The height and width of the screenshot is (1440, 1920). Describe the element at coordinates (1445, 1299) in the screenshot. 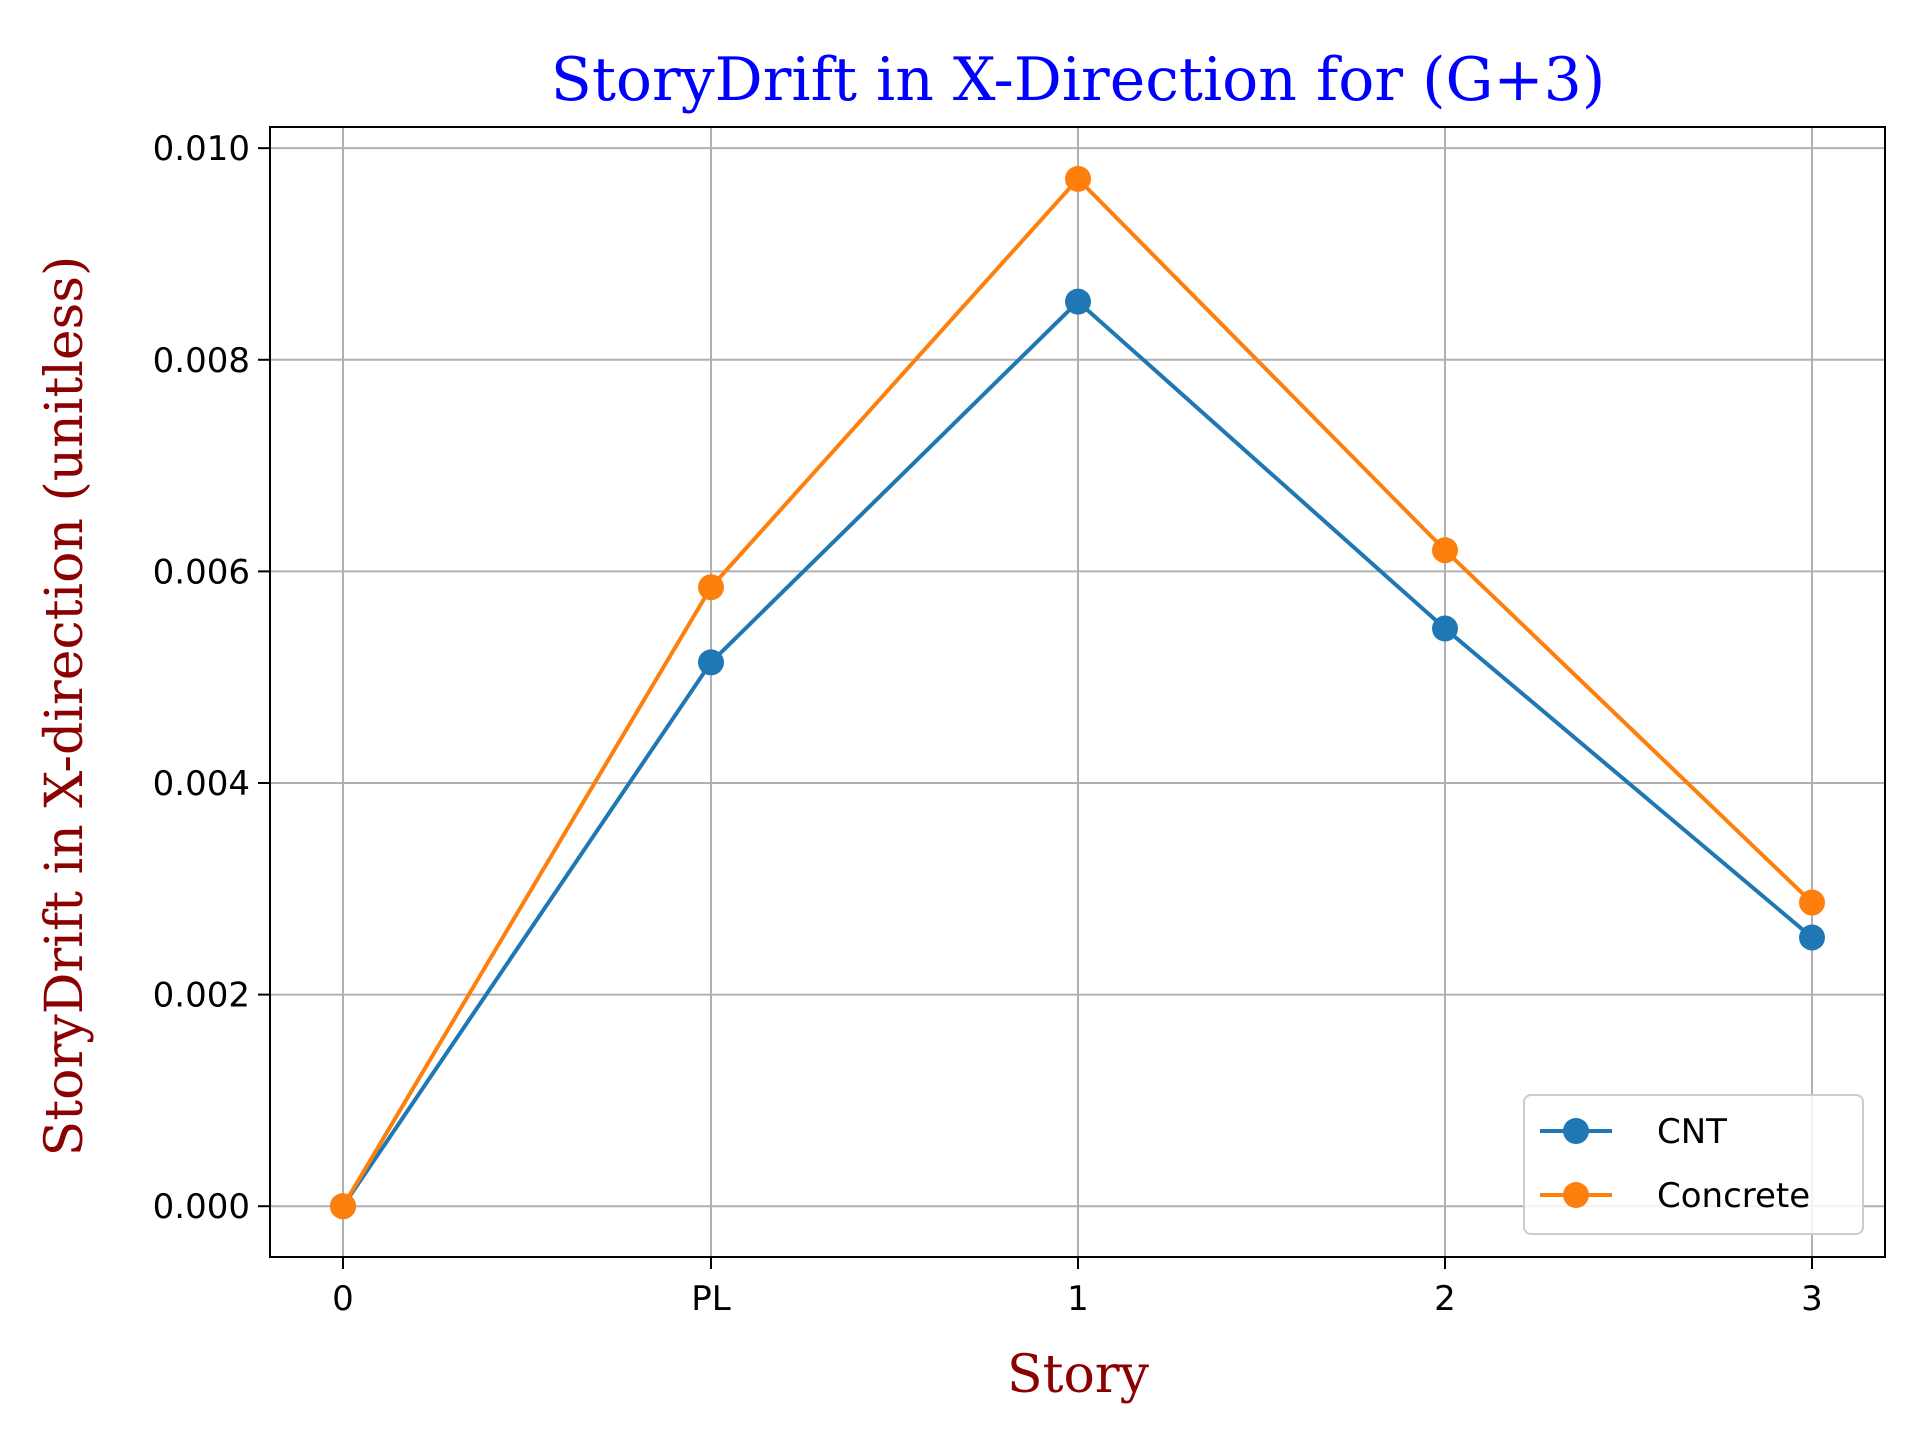

I see `x-tick-label: 2` at that location.